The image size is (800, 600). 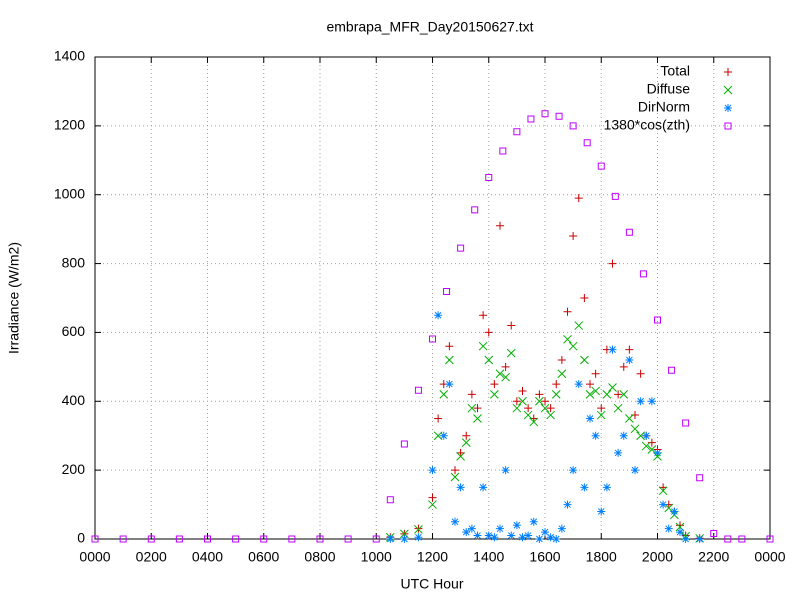 What do you see at coordinates (669, 89) in the screenshot?
I see `legend-label: Diffuse` at bounding box center [669, 89].